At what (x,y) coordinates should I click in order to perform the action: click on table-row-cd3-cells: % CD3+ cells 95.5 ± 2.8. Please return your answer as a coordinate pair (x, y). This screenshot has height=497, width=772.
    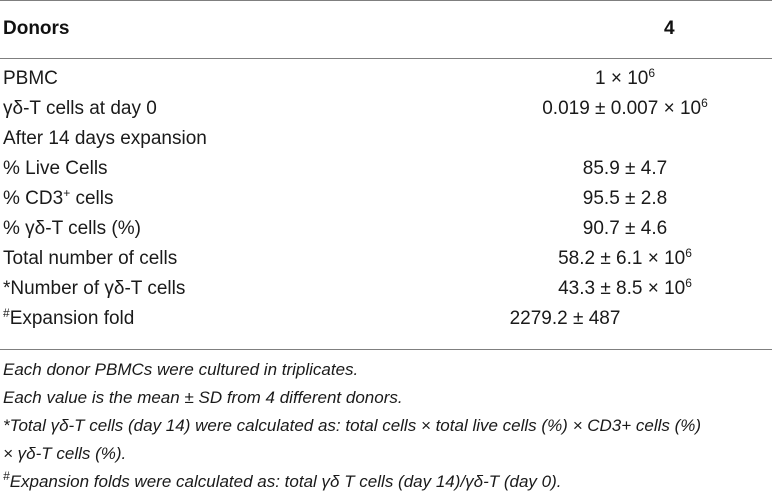
    Looking at the image, I should click on (386, 199).